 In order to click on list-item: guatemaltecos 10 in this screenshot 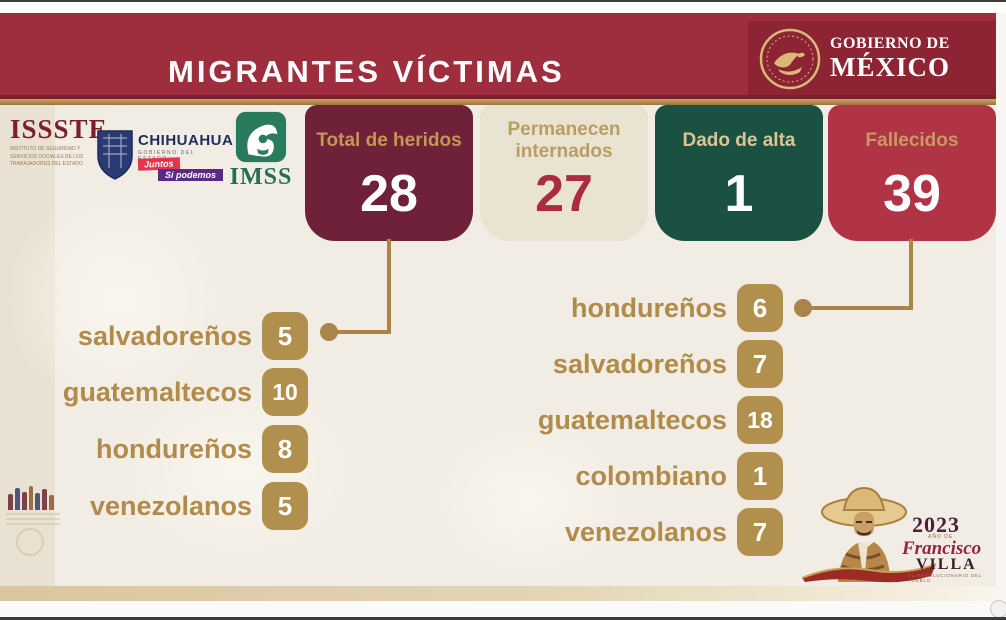, I will do `click(154, 392)`.